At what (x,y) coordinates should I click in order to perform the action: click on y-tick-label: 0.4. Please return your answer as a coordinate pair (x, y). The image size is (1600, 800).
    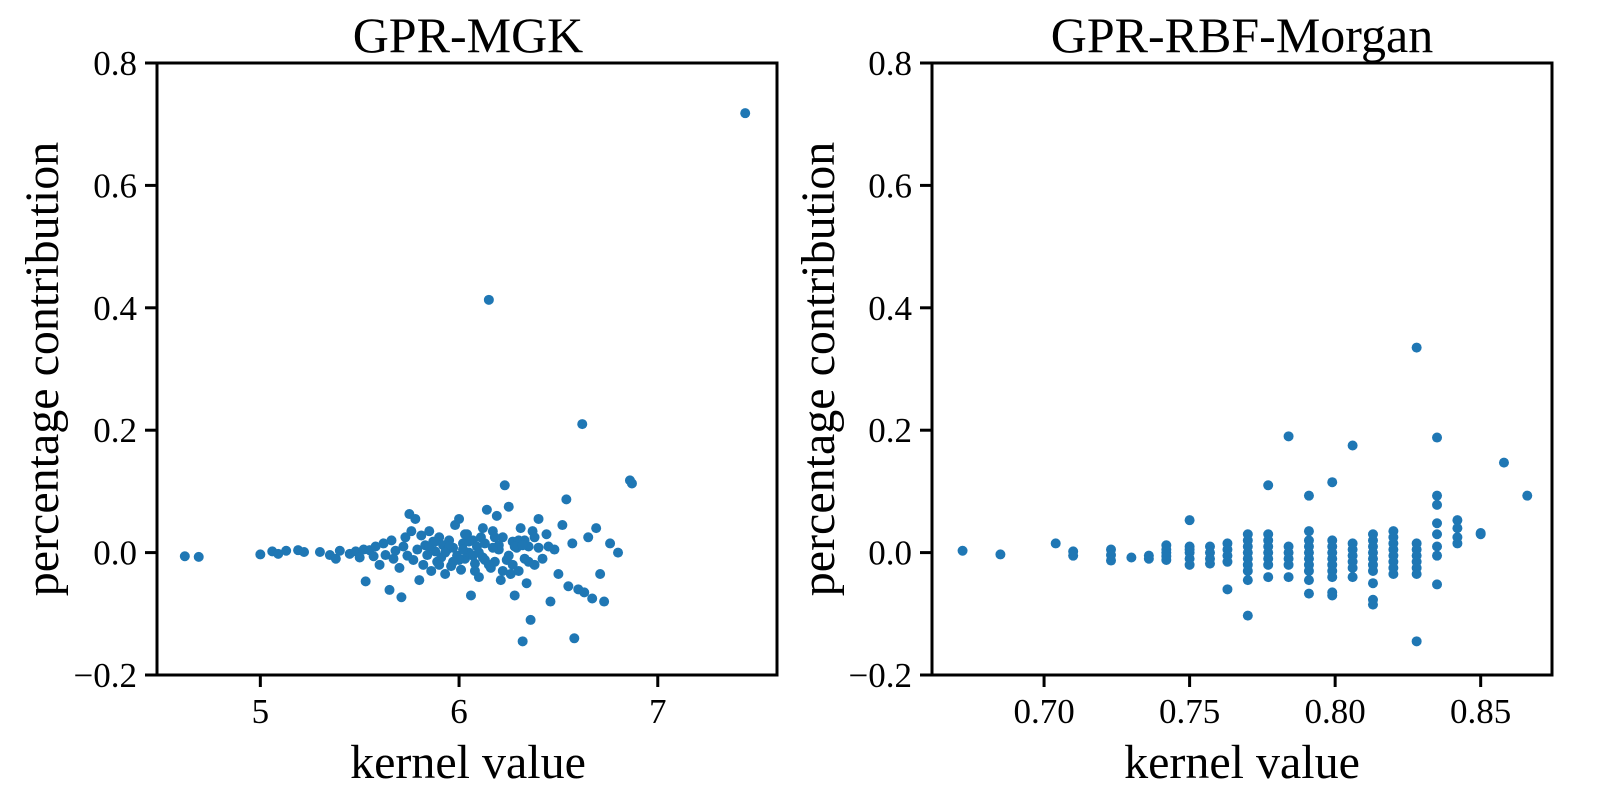
    Looking at the image, I should click on (890, 308).